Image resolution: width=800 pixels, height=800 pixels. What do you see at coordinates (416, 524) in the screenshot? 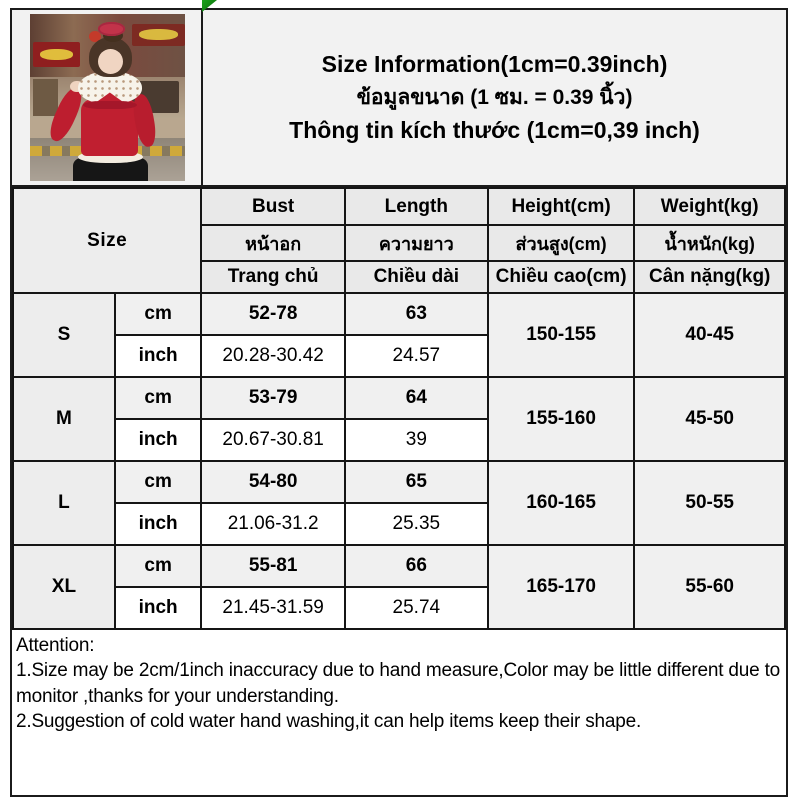
I see `length-l-inch: 25.35` at bounding box center [416, 524].